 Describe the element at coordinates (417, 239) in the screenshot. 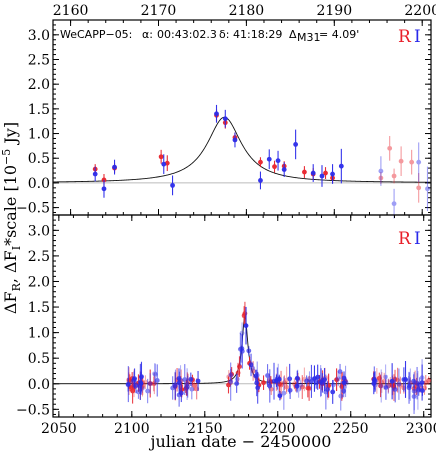

I see `legend-i-bottom: I` at that location.